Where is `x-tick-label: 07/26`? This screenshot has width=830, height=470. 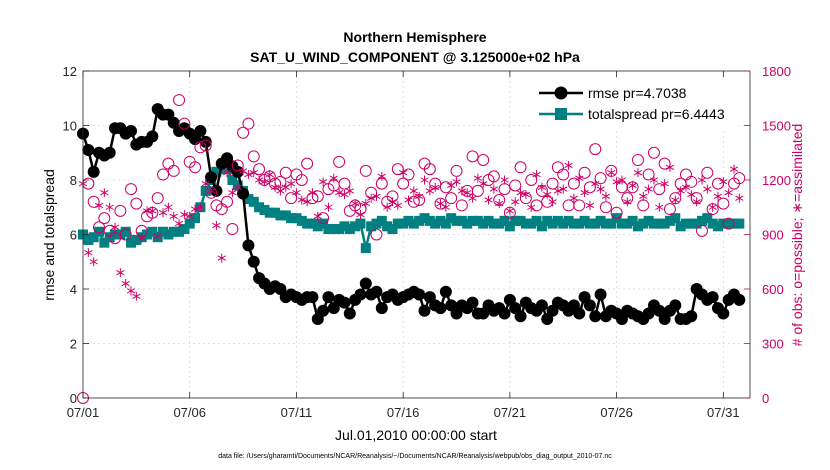 x-tick-label: 07/26 is located at coordinates (616, 412).